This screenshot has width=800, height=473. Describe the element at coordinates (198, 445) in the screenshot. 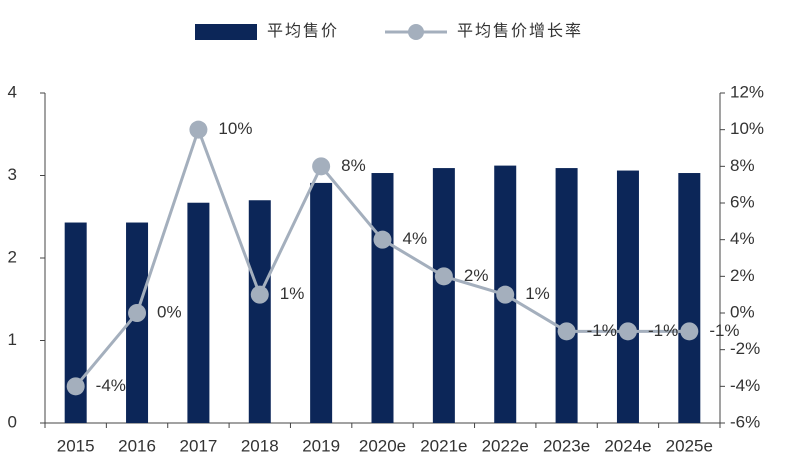

I see `x-tick-label: 2017` at that location.